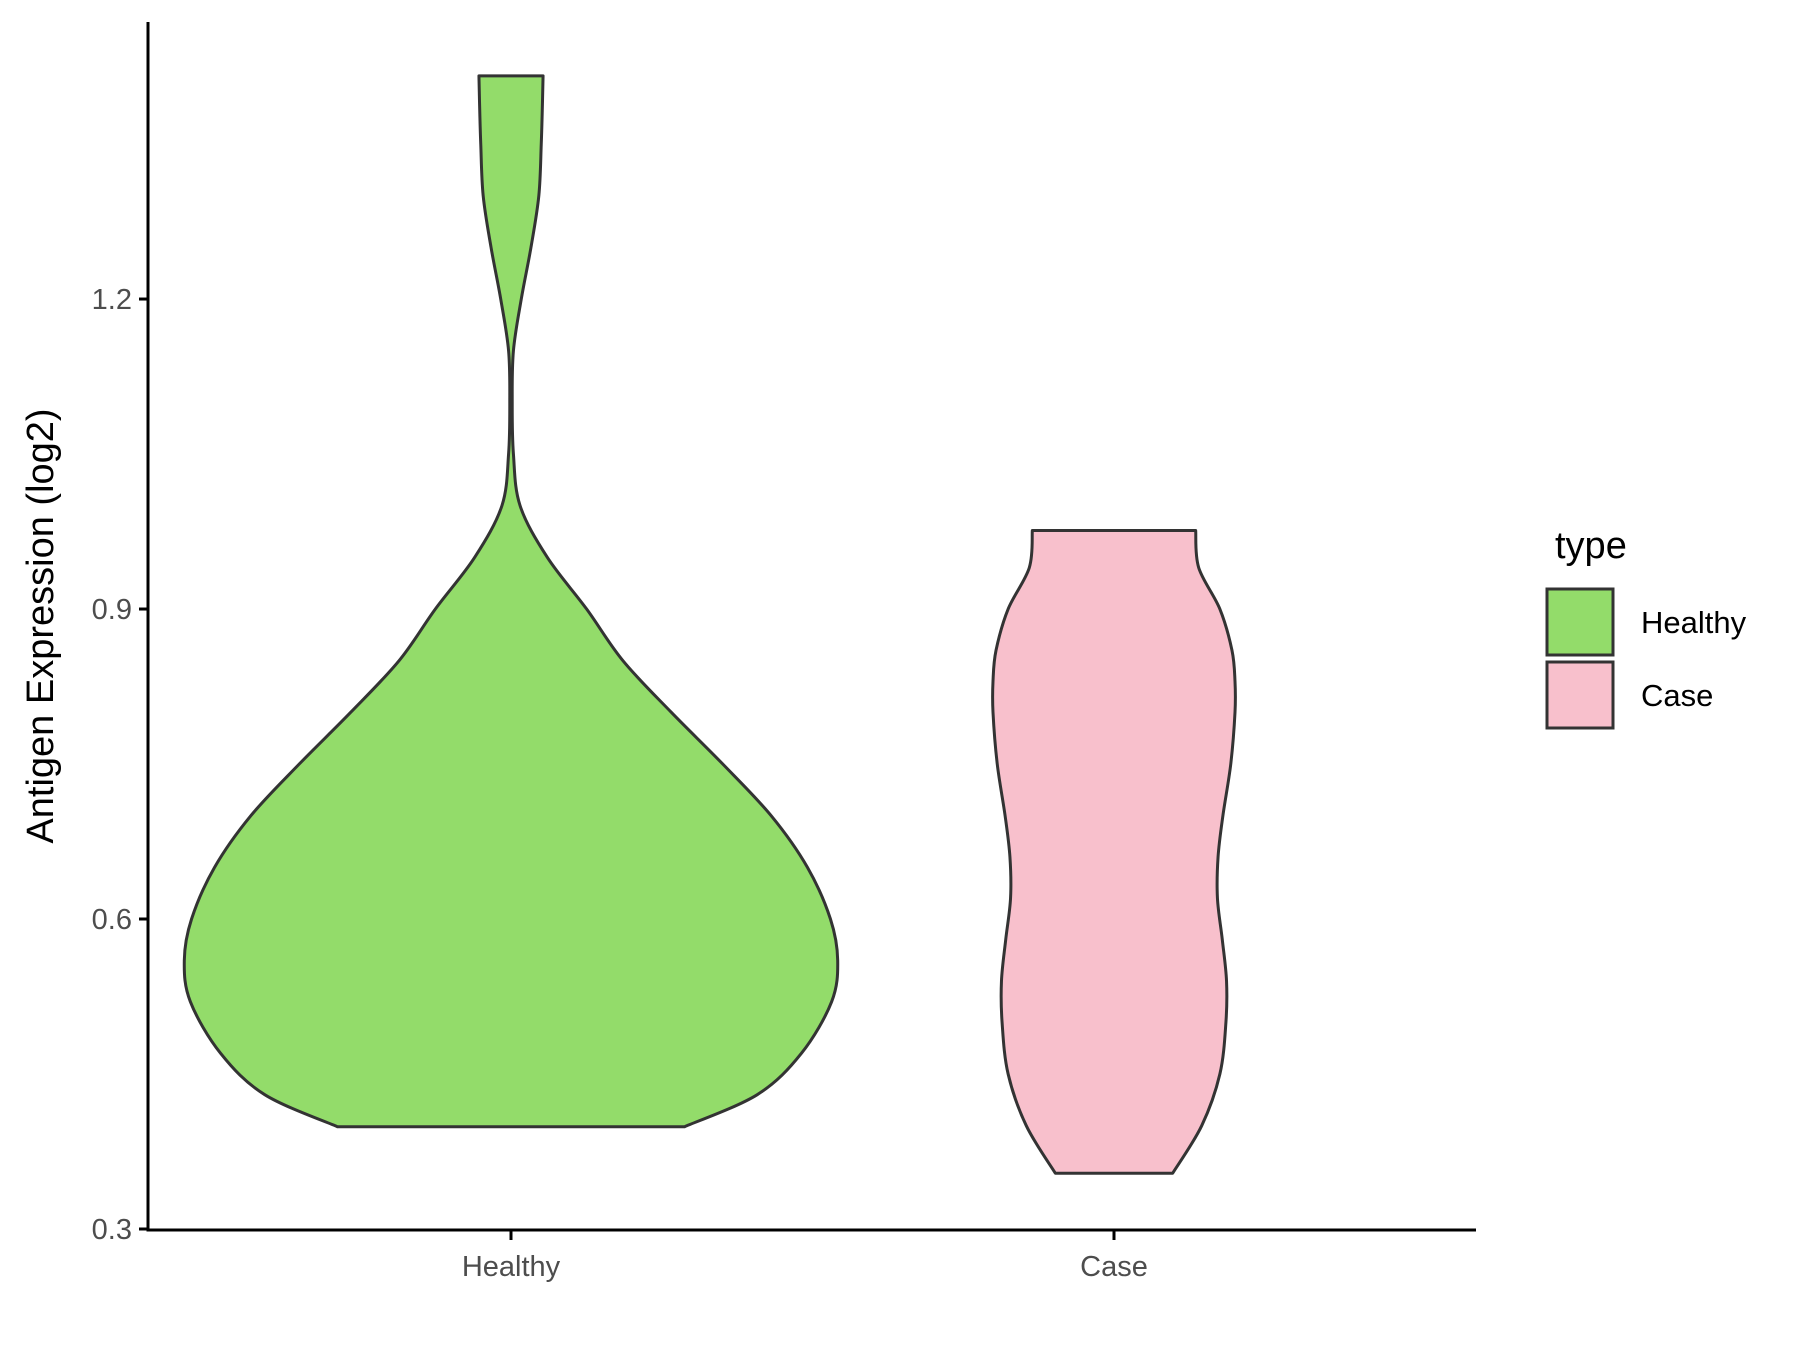 This screenshot has width=1800, height=1350. Describe the element at coordinates (1114, 1267) in the screenshot. I see `x-tick-label: Case` at that location.